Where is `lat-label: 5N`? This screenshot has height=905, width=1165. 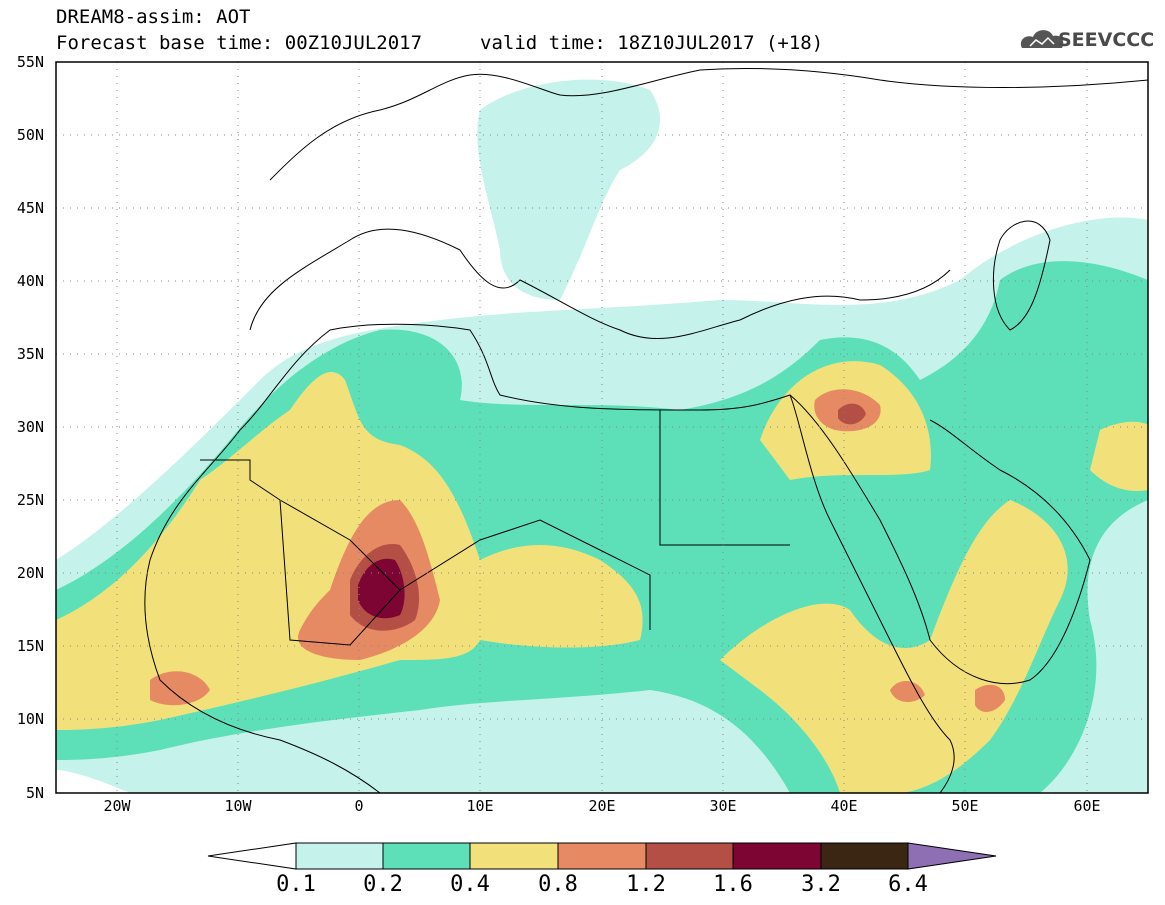
lat-label: 5N is located at coordinates (34, 793).